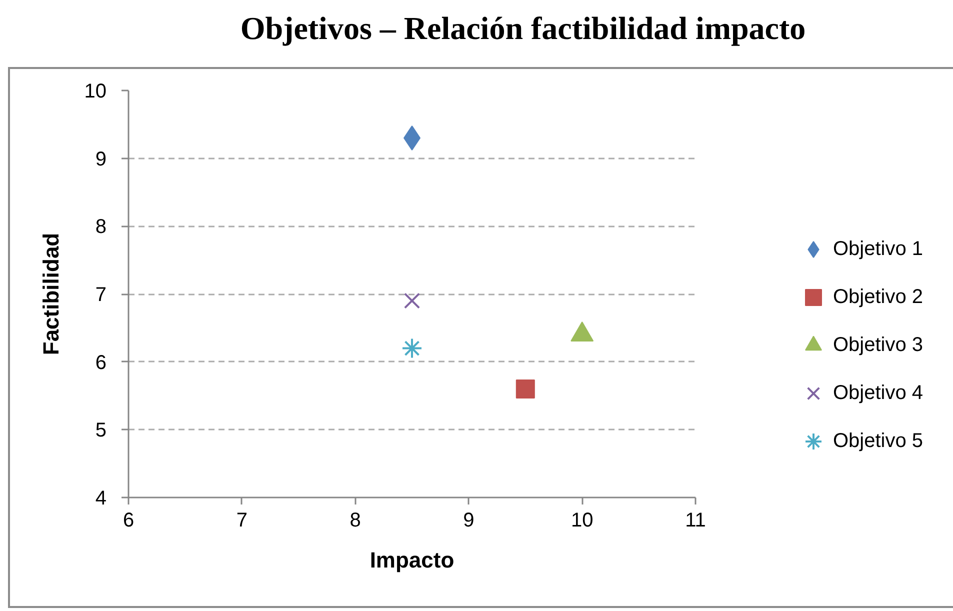 This screenshot has height=611, width=953. Describe the element at coordinates (128, 521) in the screenshot. I see `x-tick-label: 6` at that location.